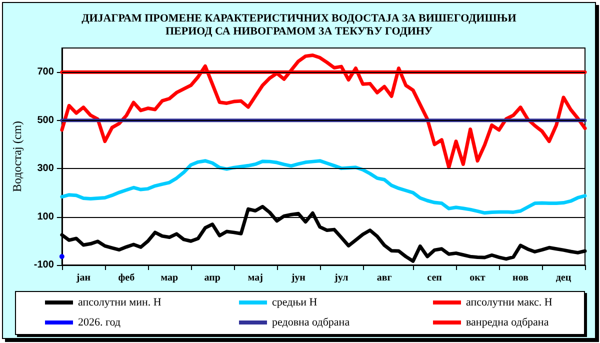 This screenshot has height=343, width=600. I want to click on x-tick-label: јан, so click(83, 278).